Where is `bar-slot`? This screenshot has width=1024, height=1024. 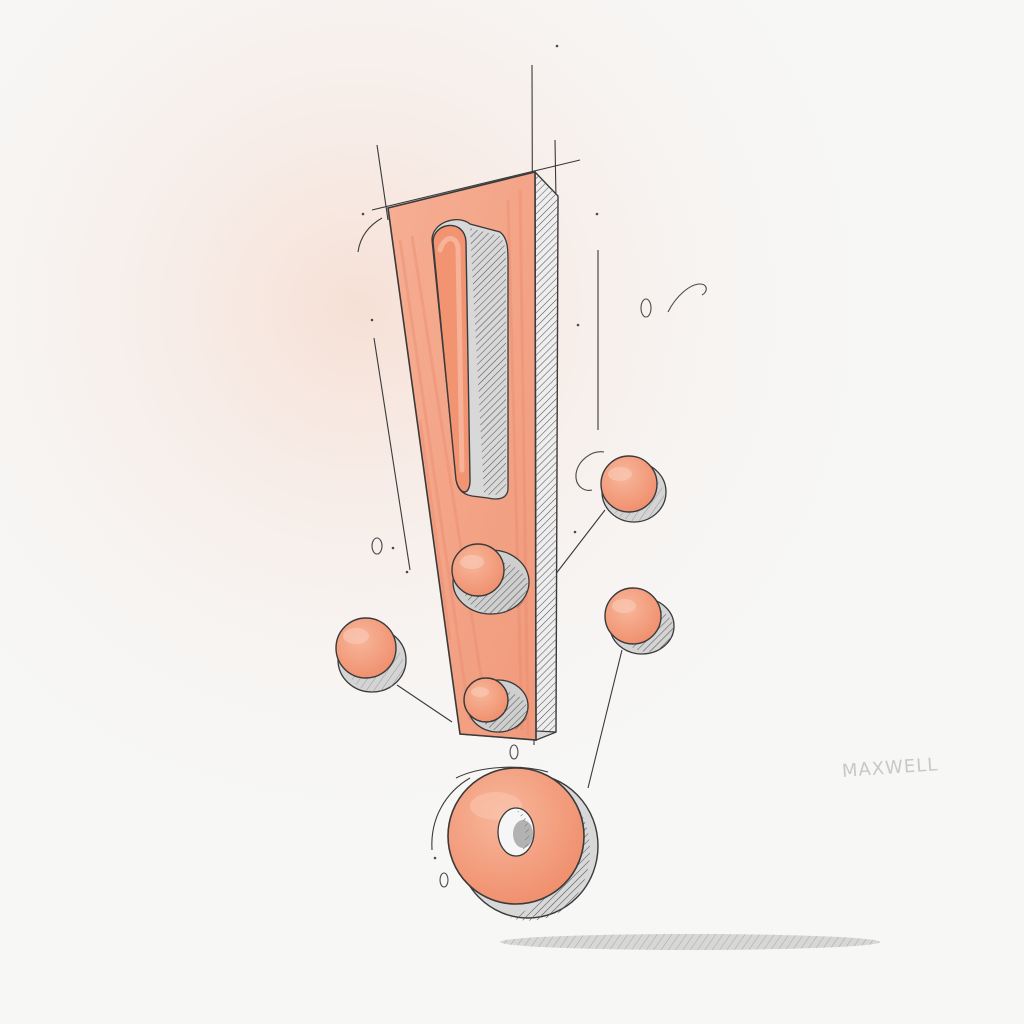
bar-slot is located at coordinates (470, 359).